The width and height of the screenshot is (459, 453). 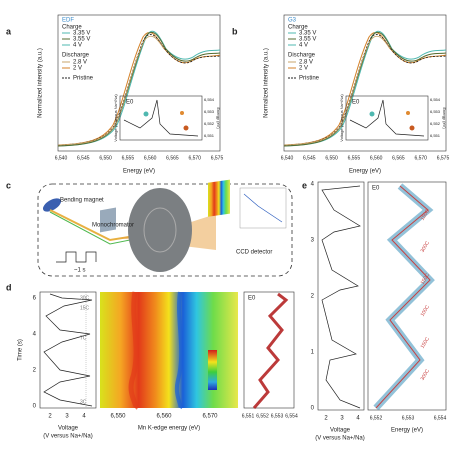 What do you see at coordinates (83, 402) in the screenshot?
I see `rate-label: 3C` at bounding box center [83, 402].